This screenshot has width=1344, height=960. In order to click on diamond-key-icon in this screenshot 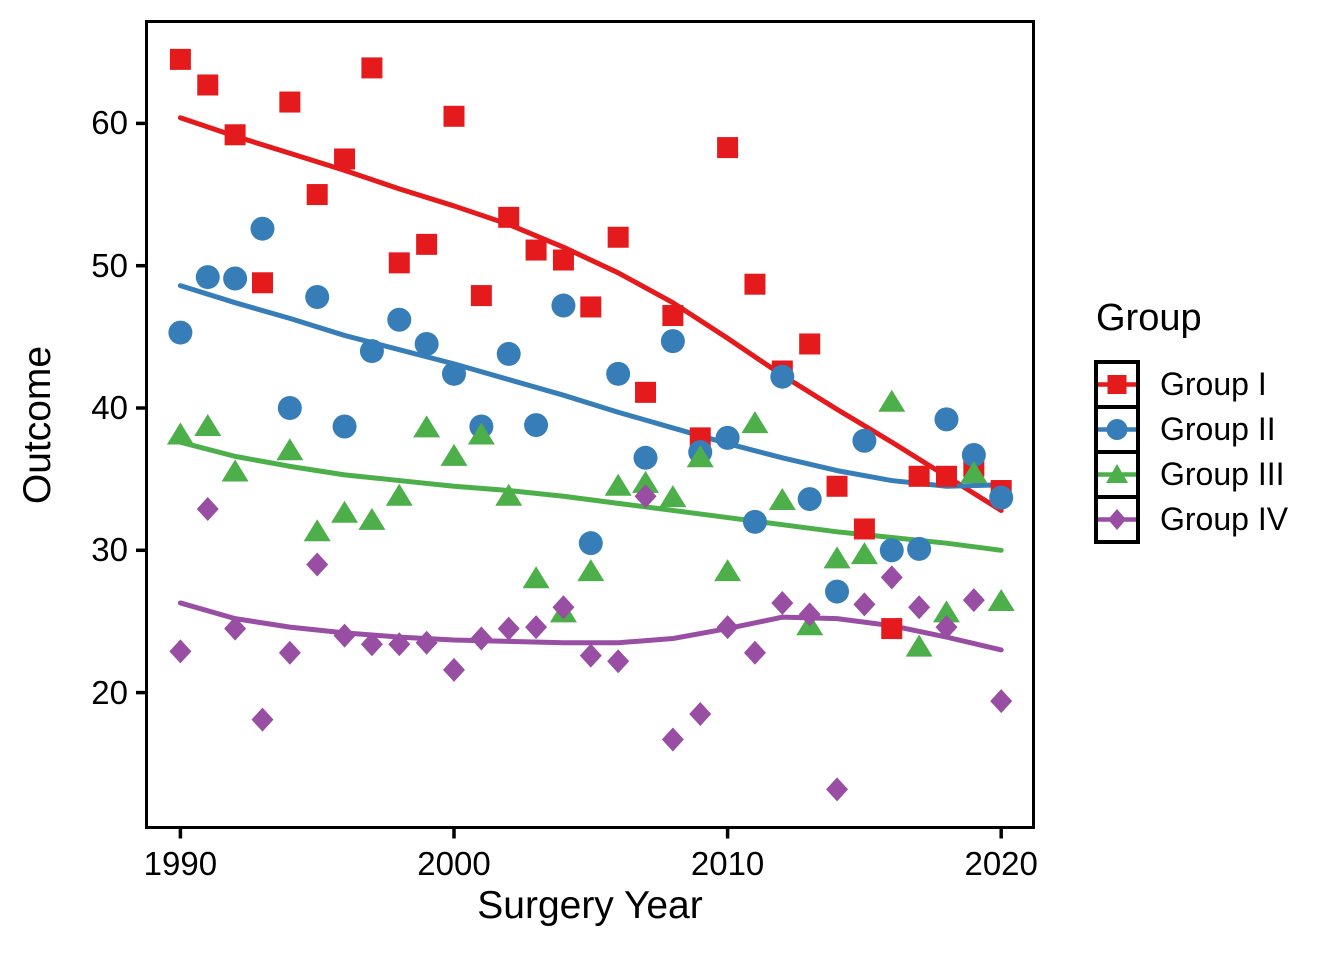, I will do `click(1117, 519)`.